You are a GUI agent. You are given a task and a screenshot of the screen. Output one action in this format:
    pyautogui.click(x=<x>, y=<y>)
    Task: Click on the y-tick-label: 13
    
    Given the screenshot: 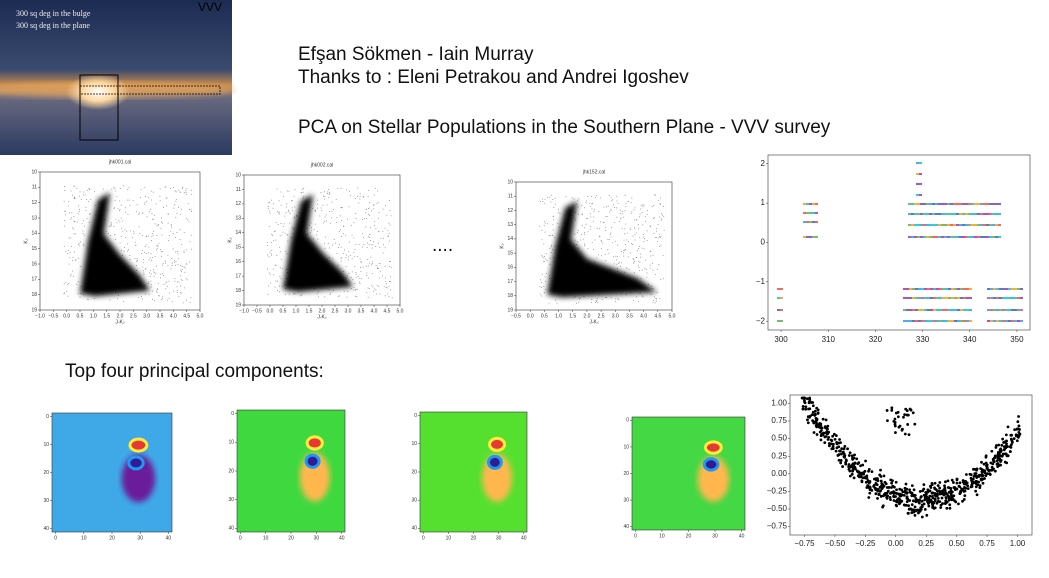 What is the action you would take?
    pyautogui.click(x=34, y=218)
    